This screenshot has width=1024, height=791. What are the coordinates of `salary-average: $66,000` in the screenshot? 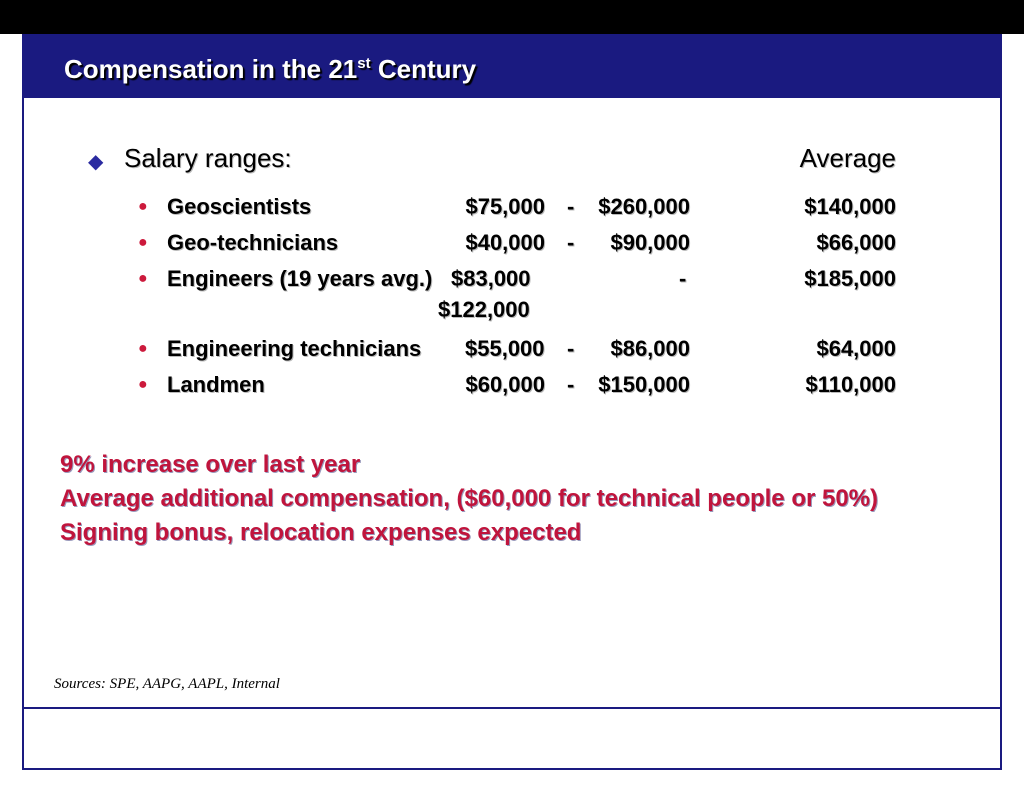 It's located at (856, 242).